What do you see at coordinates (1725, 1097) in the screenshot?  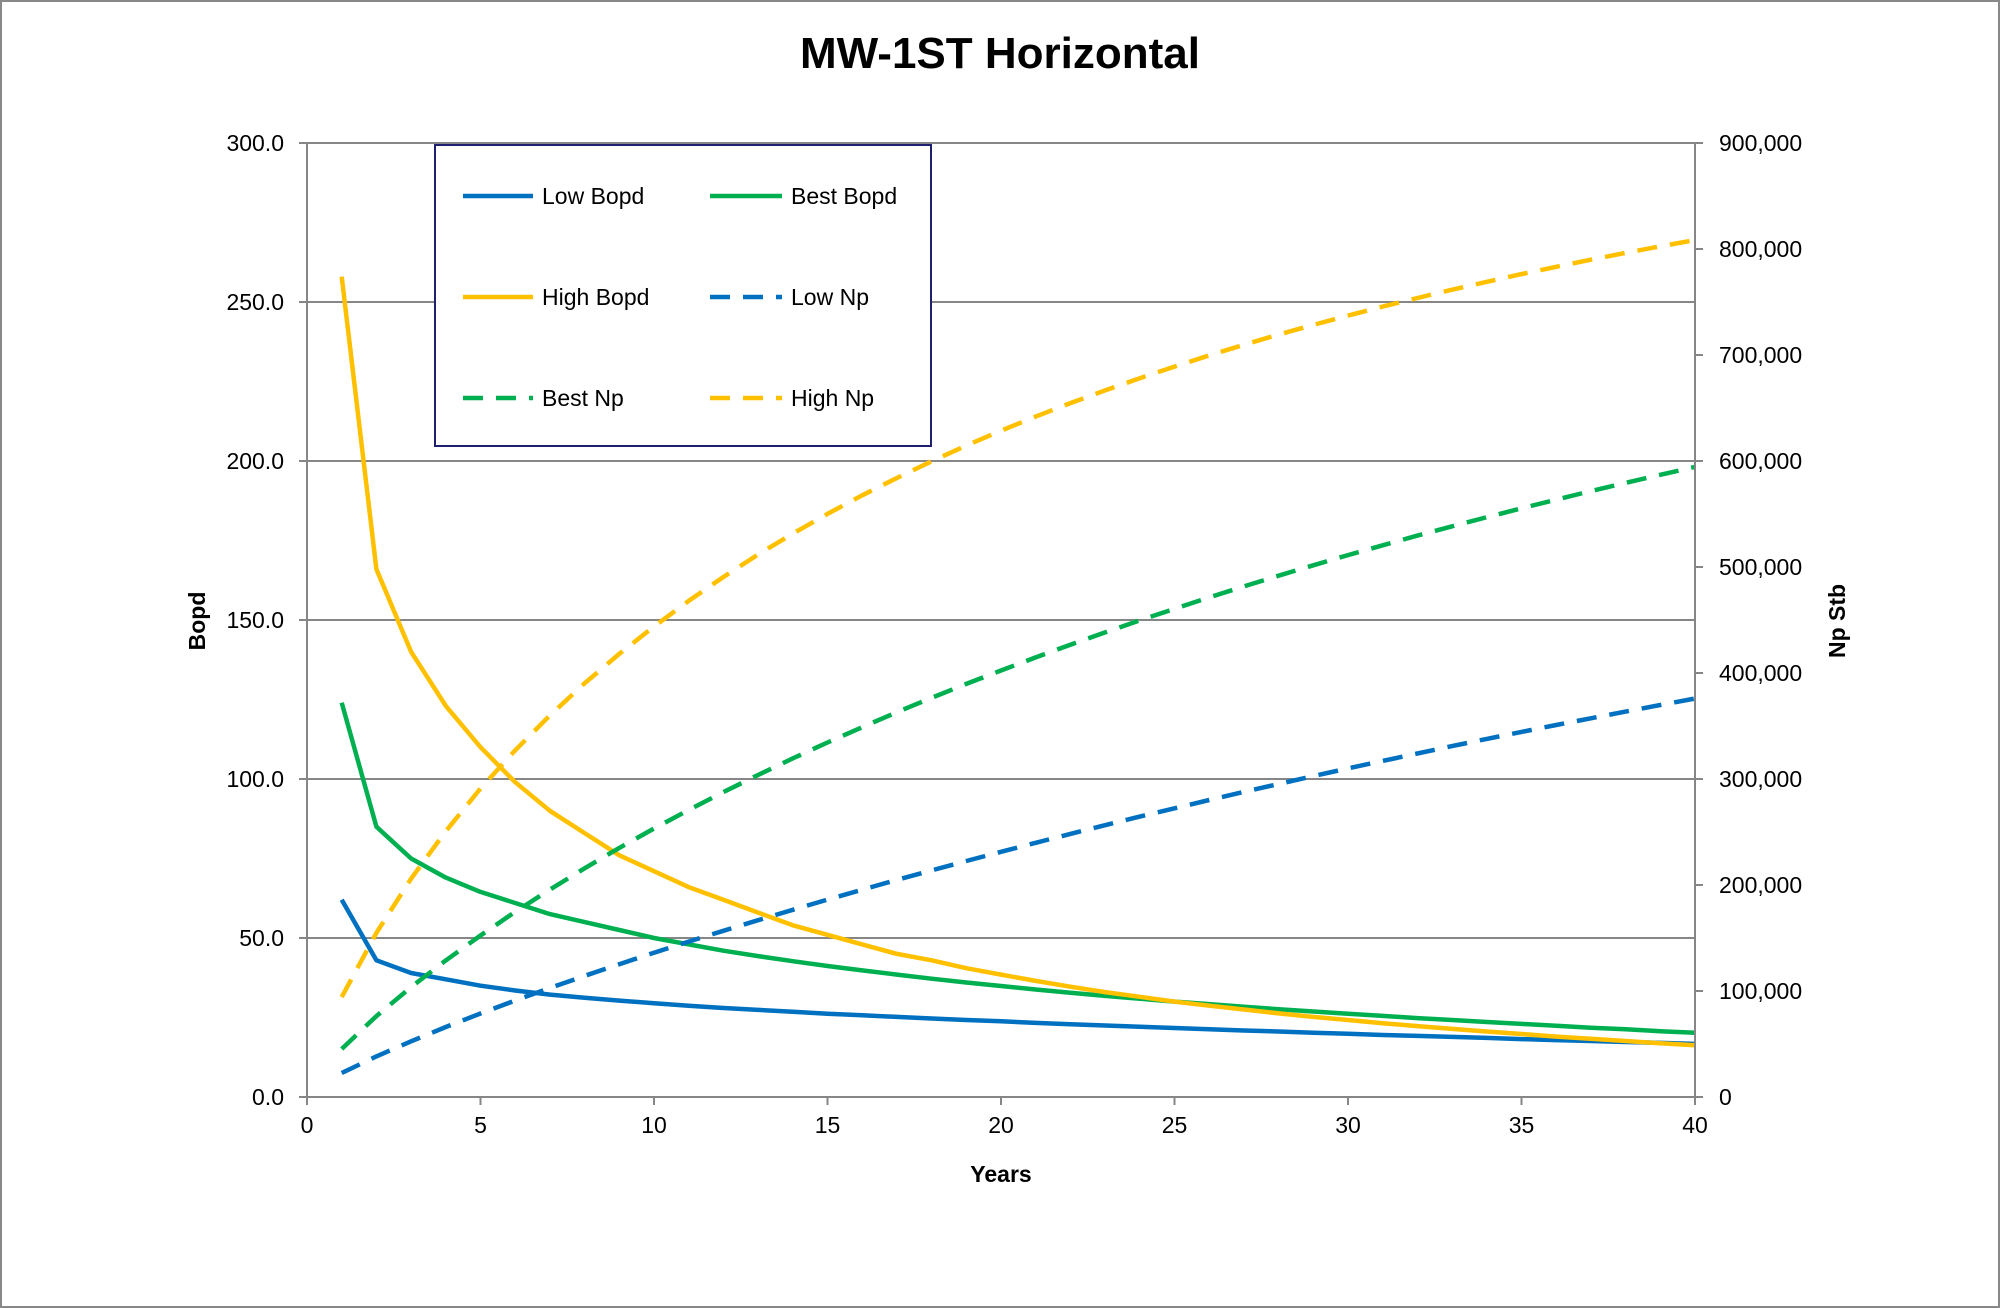 I see `y2-tick-label: 0` at bounding box center [1725, 1097].